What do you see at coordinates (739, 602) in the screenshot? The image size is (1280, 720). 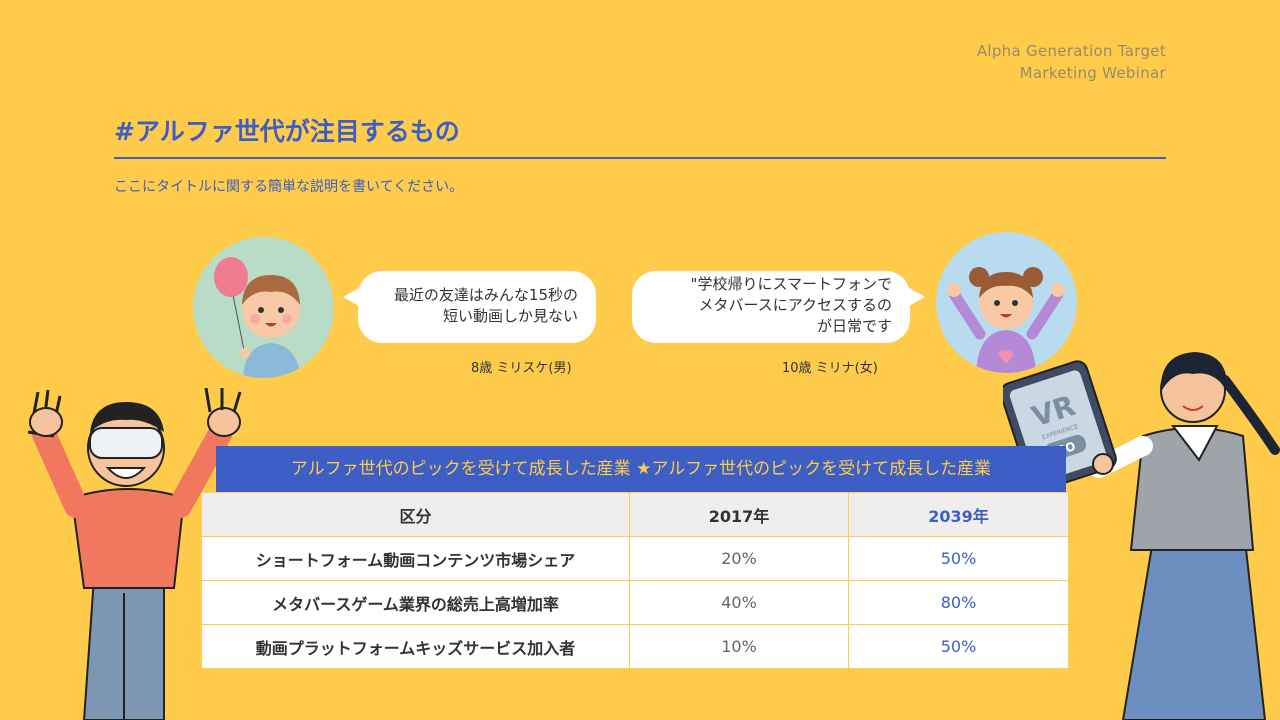 I see `value-2017: 40%` at bounding box center [739, 602].